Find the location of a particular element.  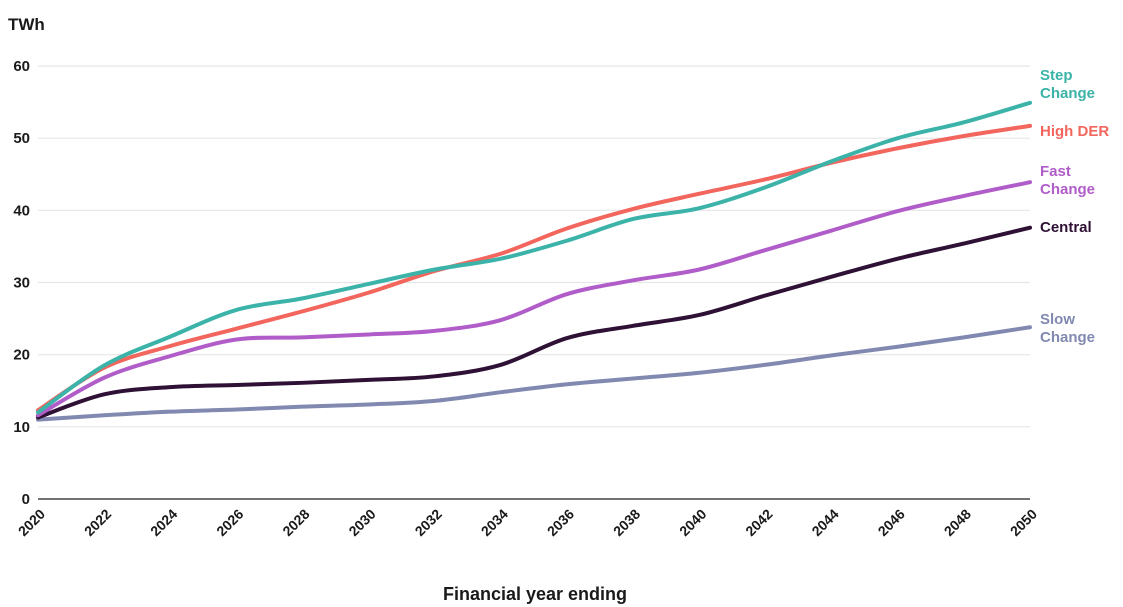

label-line: Step is located at coordinates (1056, 75).